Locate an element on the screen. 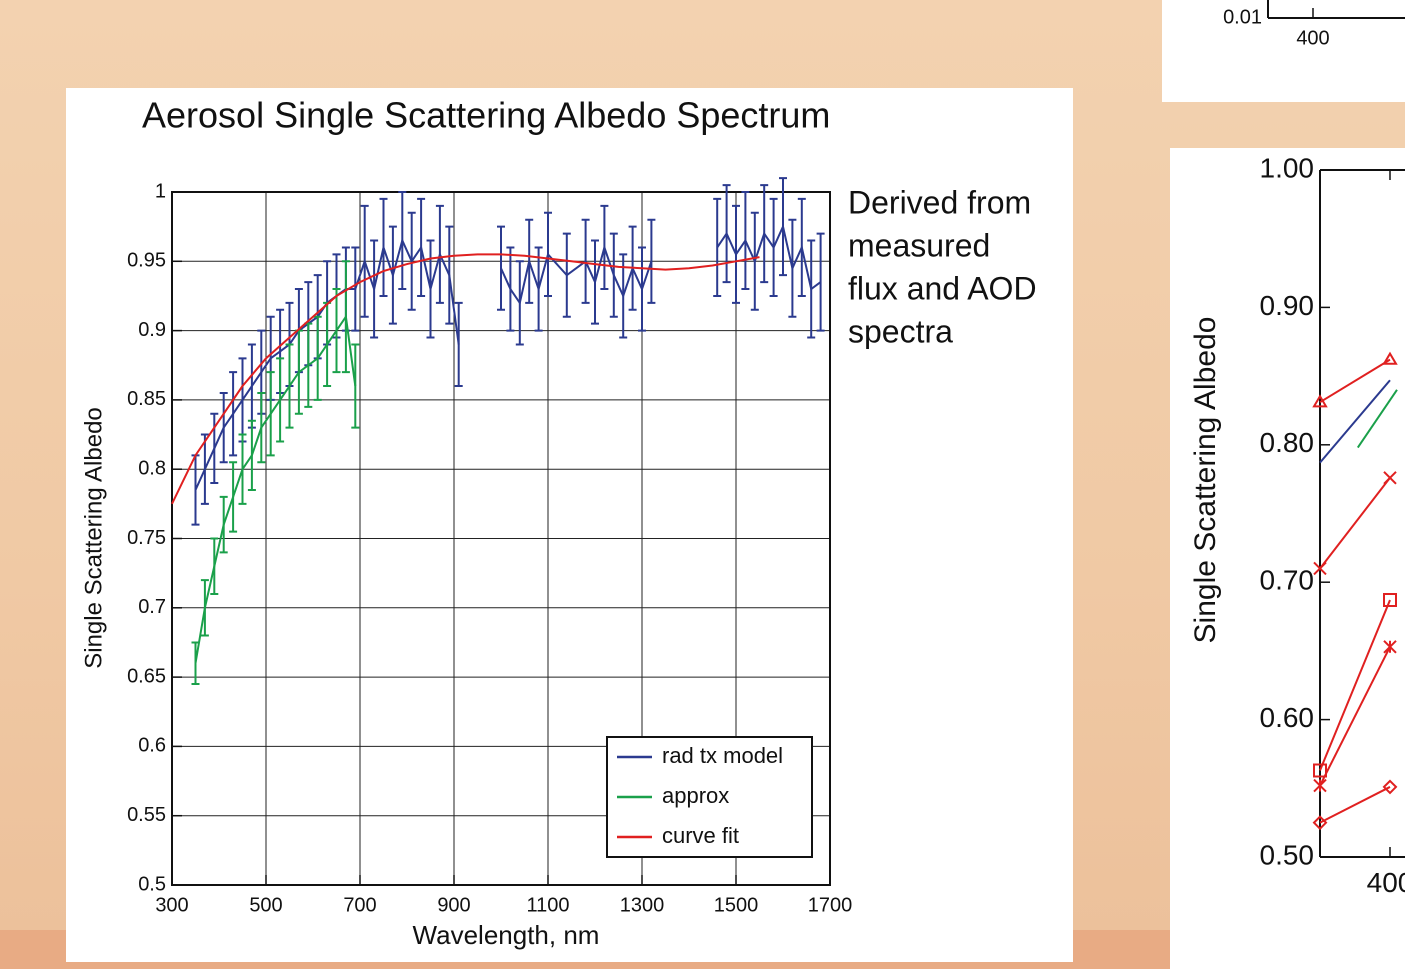  x-tick-label: 900 is located at coordinates (453, 905).